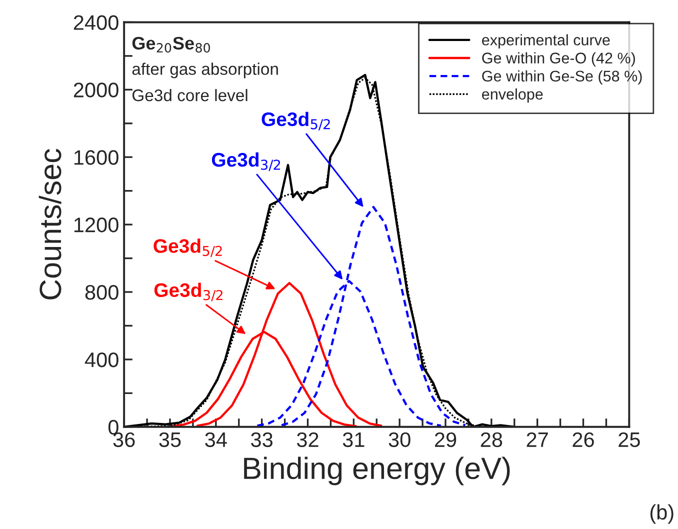 Image resolution: width=678 pixels, height=529 pixels. I want to click on x-tick-label: 33, so click(262, 440).